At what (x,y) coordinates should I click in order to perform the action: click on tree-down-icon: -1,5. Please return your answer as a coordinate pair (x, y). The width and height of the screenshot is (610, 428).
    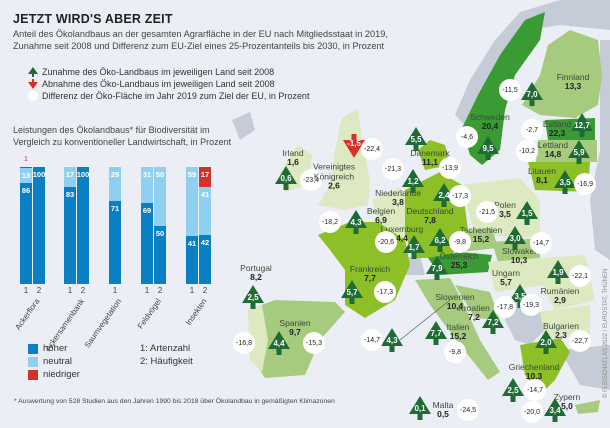
    Looking at the image, I should click on (354, 146).